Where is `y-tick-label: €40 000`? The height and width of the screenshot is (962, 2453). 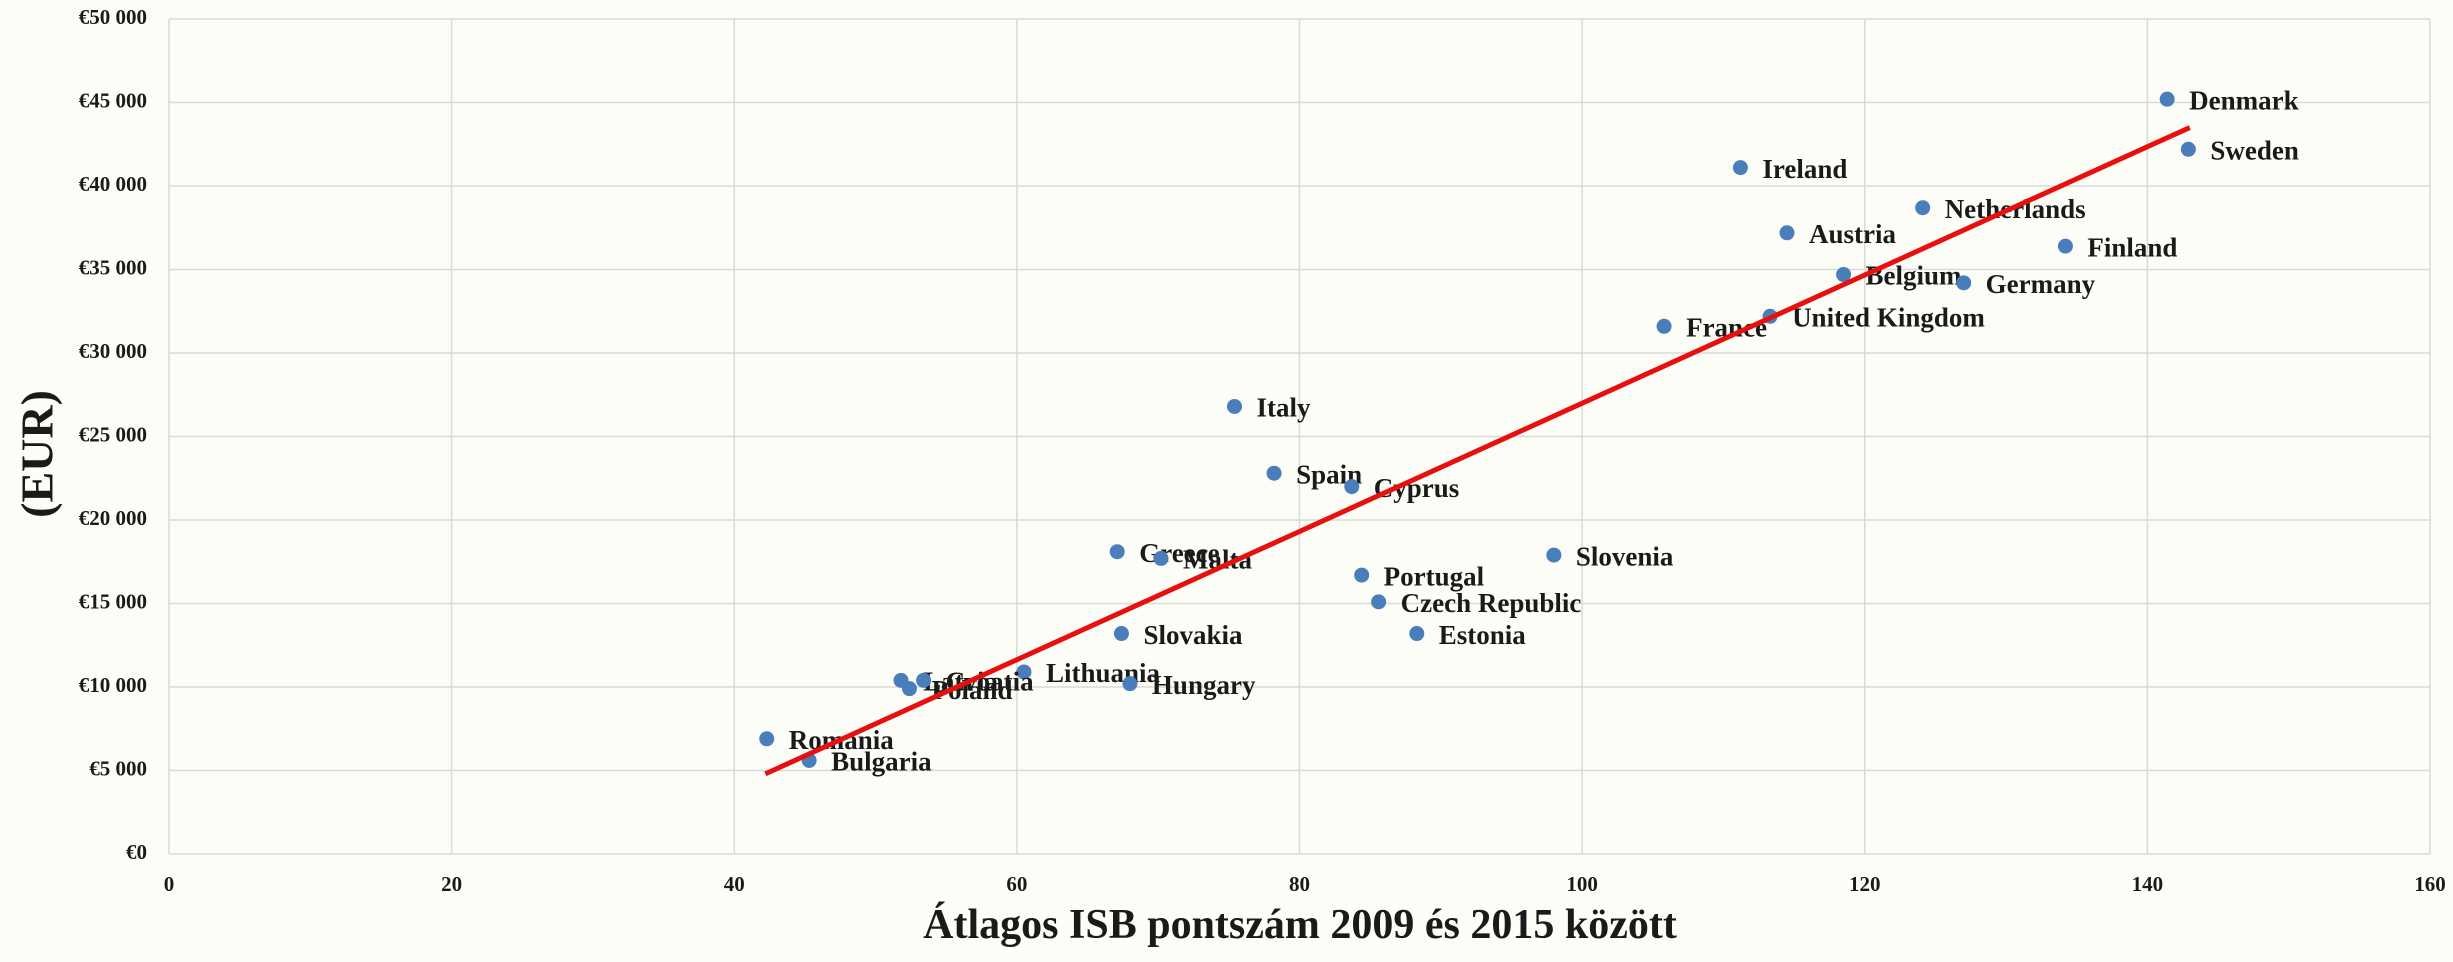
y-tick-label: €40 000 is located at coordinates (113, 184).